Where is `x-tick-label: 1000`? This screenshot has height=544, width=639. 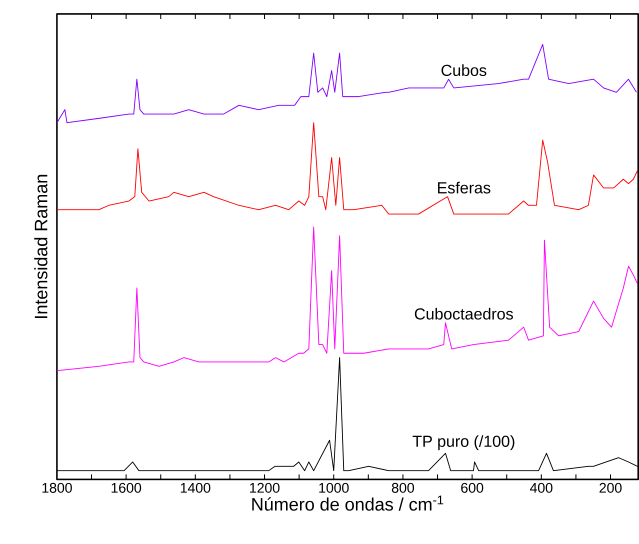
x-tick-label: 1000 is located at coordinates (334, 487).